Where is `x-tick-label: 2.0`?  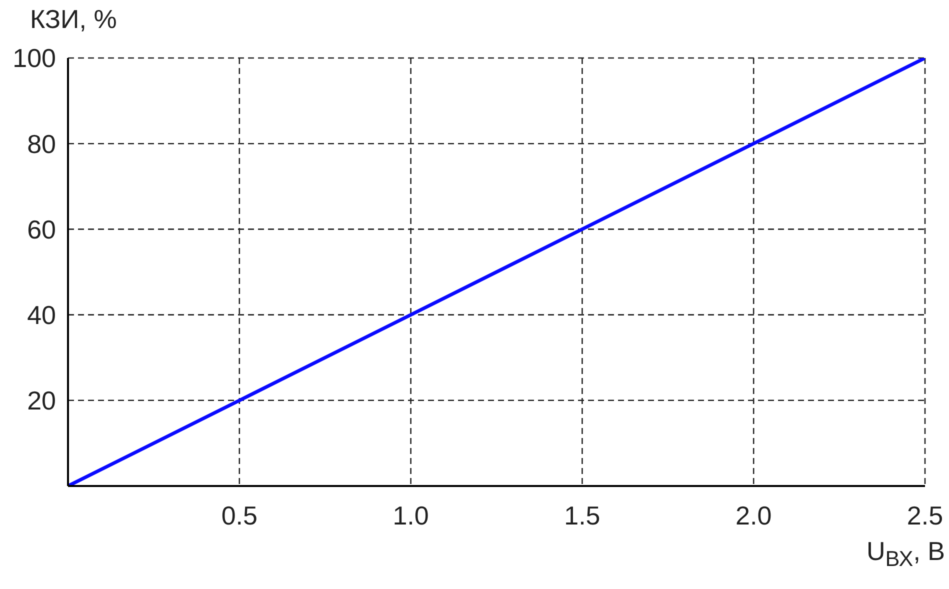 x-tick-label: 2.0 is located at coordinates (754, 515).